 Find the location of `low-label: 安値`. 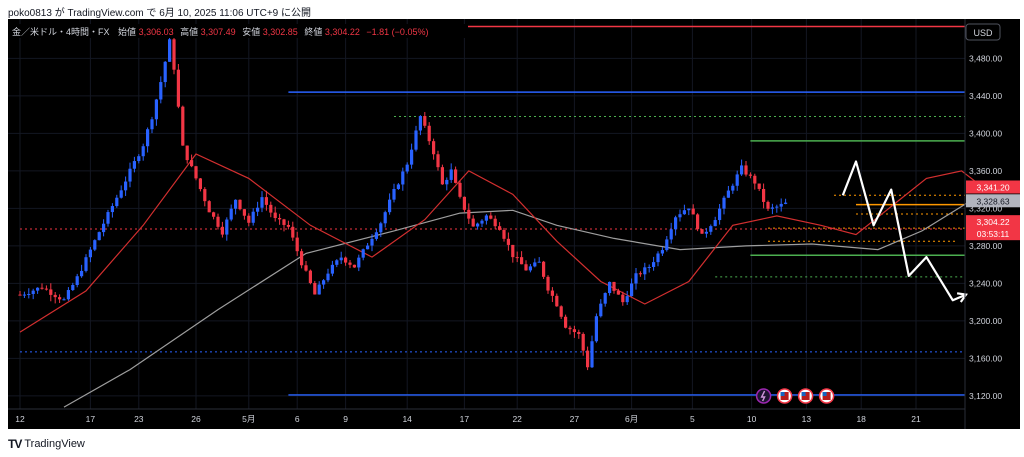

low-label: 安値 is located at coordinates (251, 31).